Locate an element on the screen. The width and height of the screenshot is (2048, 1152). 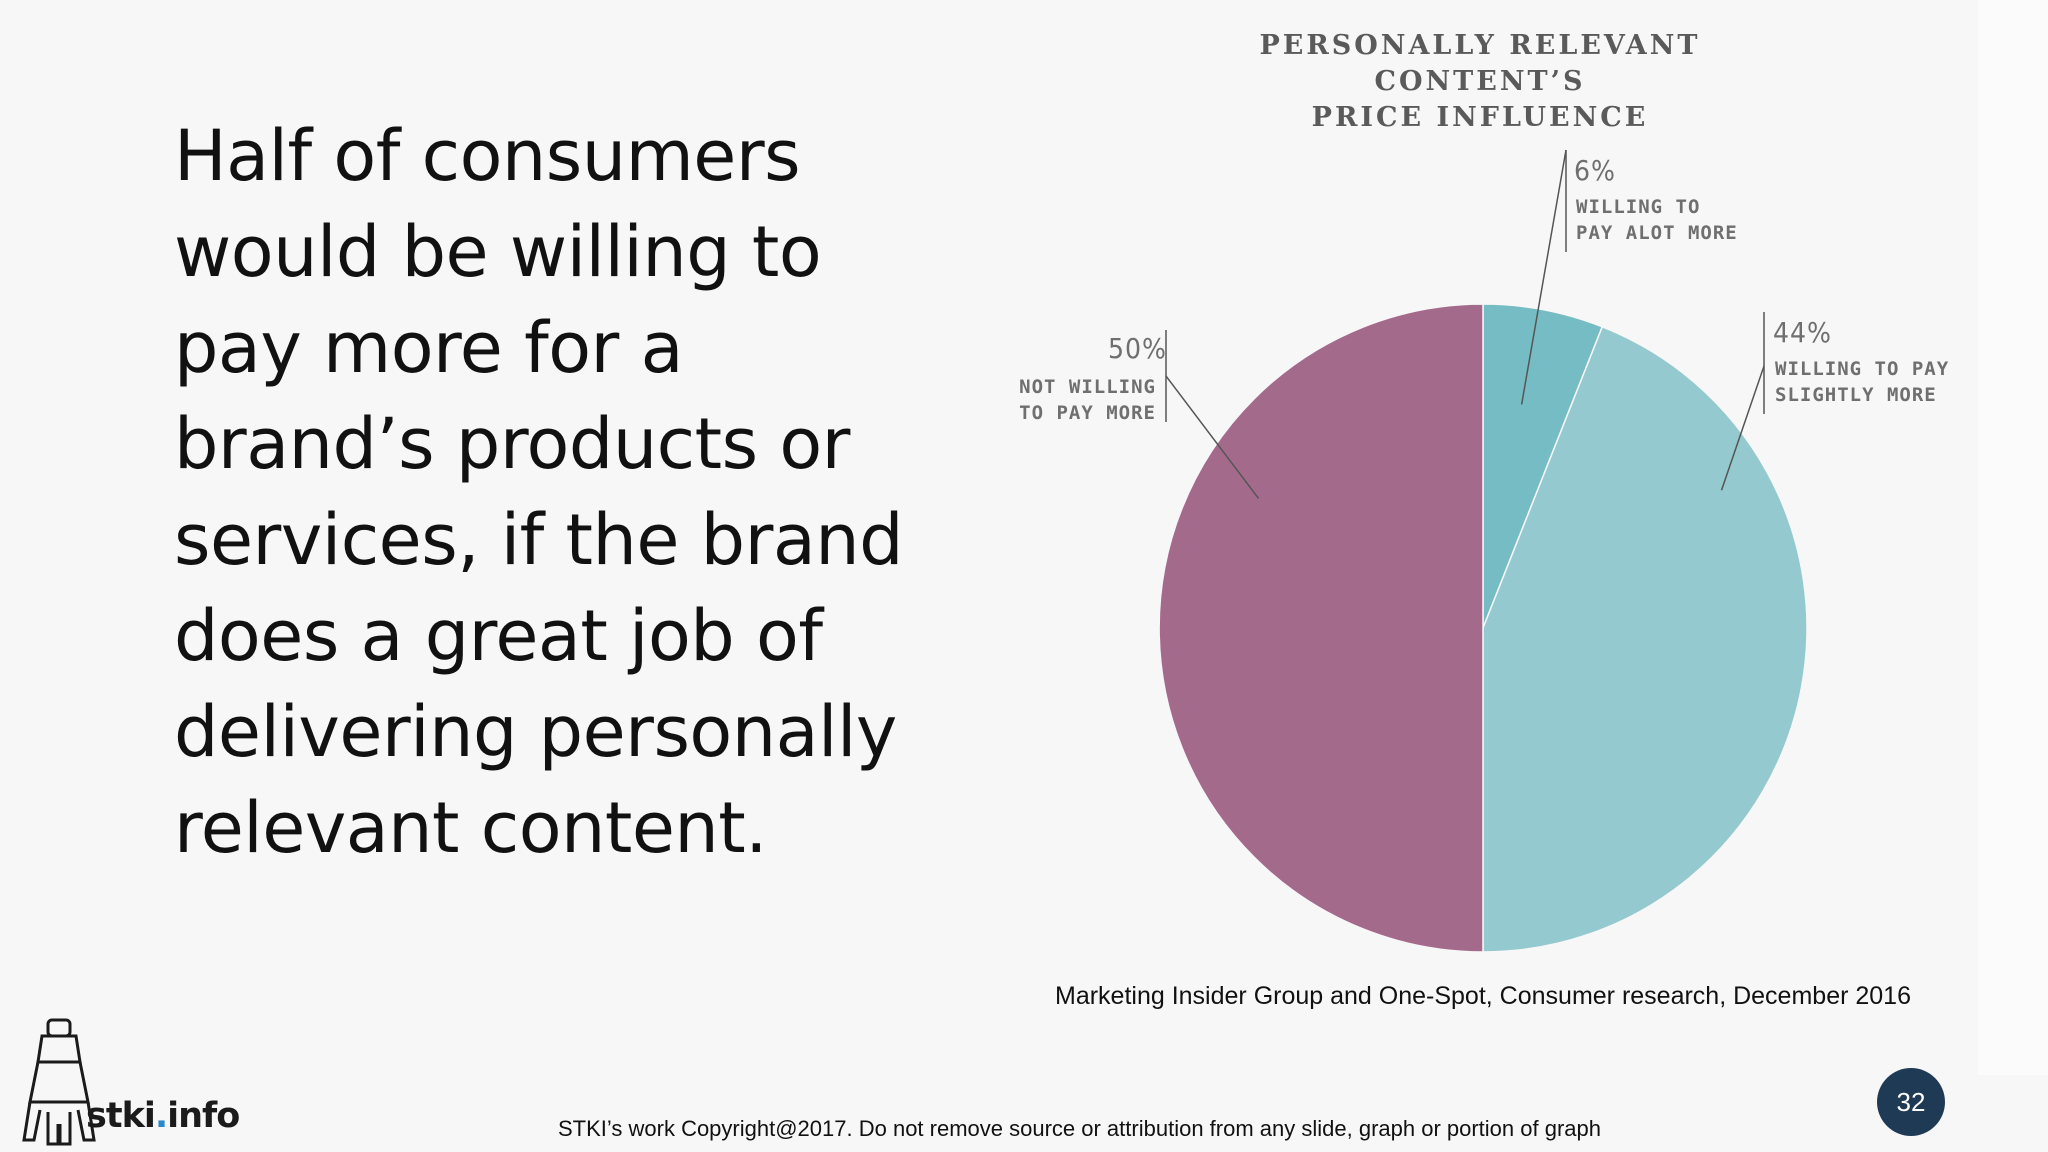
slice-name-line: PAY ALOT MORE is located at coordinates (1657, 233).